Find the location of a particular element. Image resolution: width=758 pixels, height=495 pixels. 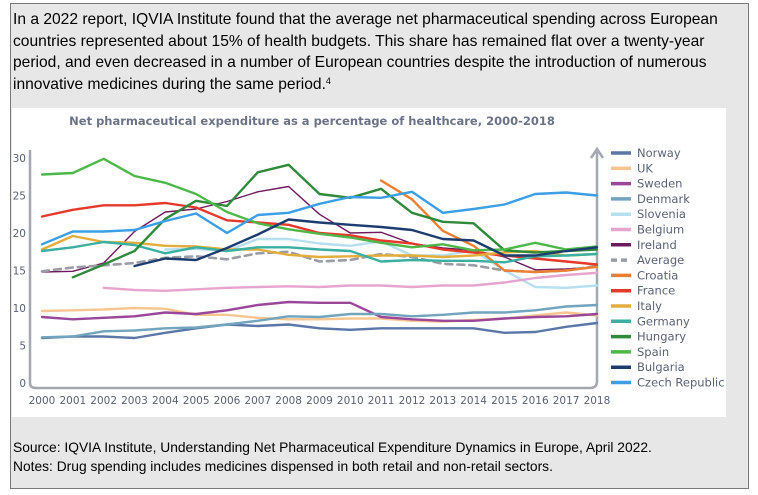

series-line-sweden is located at coordinates (319, 311).